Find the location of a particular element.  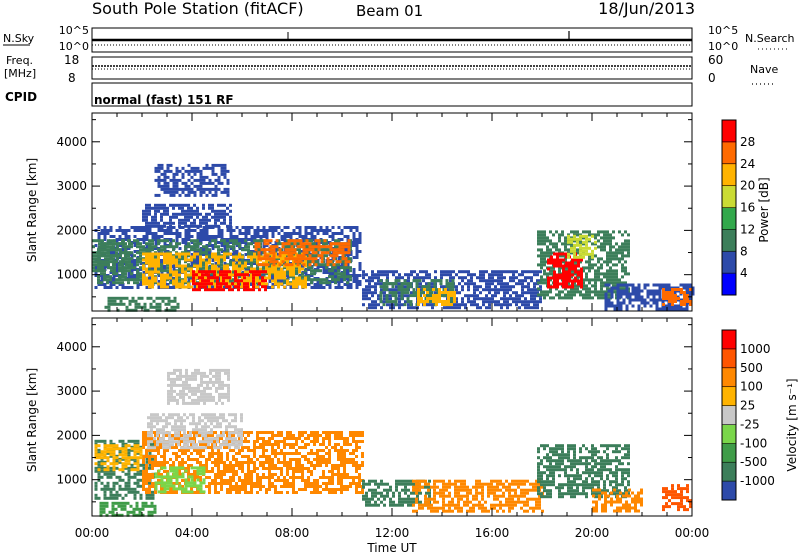

freq-label-1: Freq. is located at coordinates (19, 60).